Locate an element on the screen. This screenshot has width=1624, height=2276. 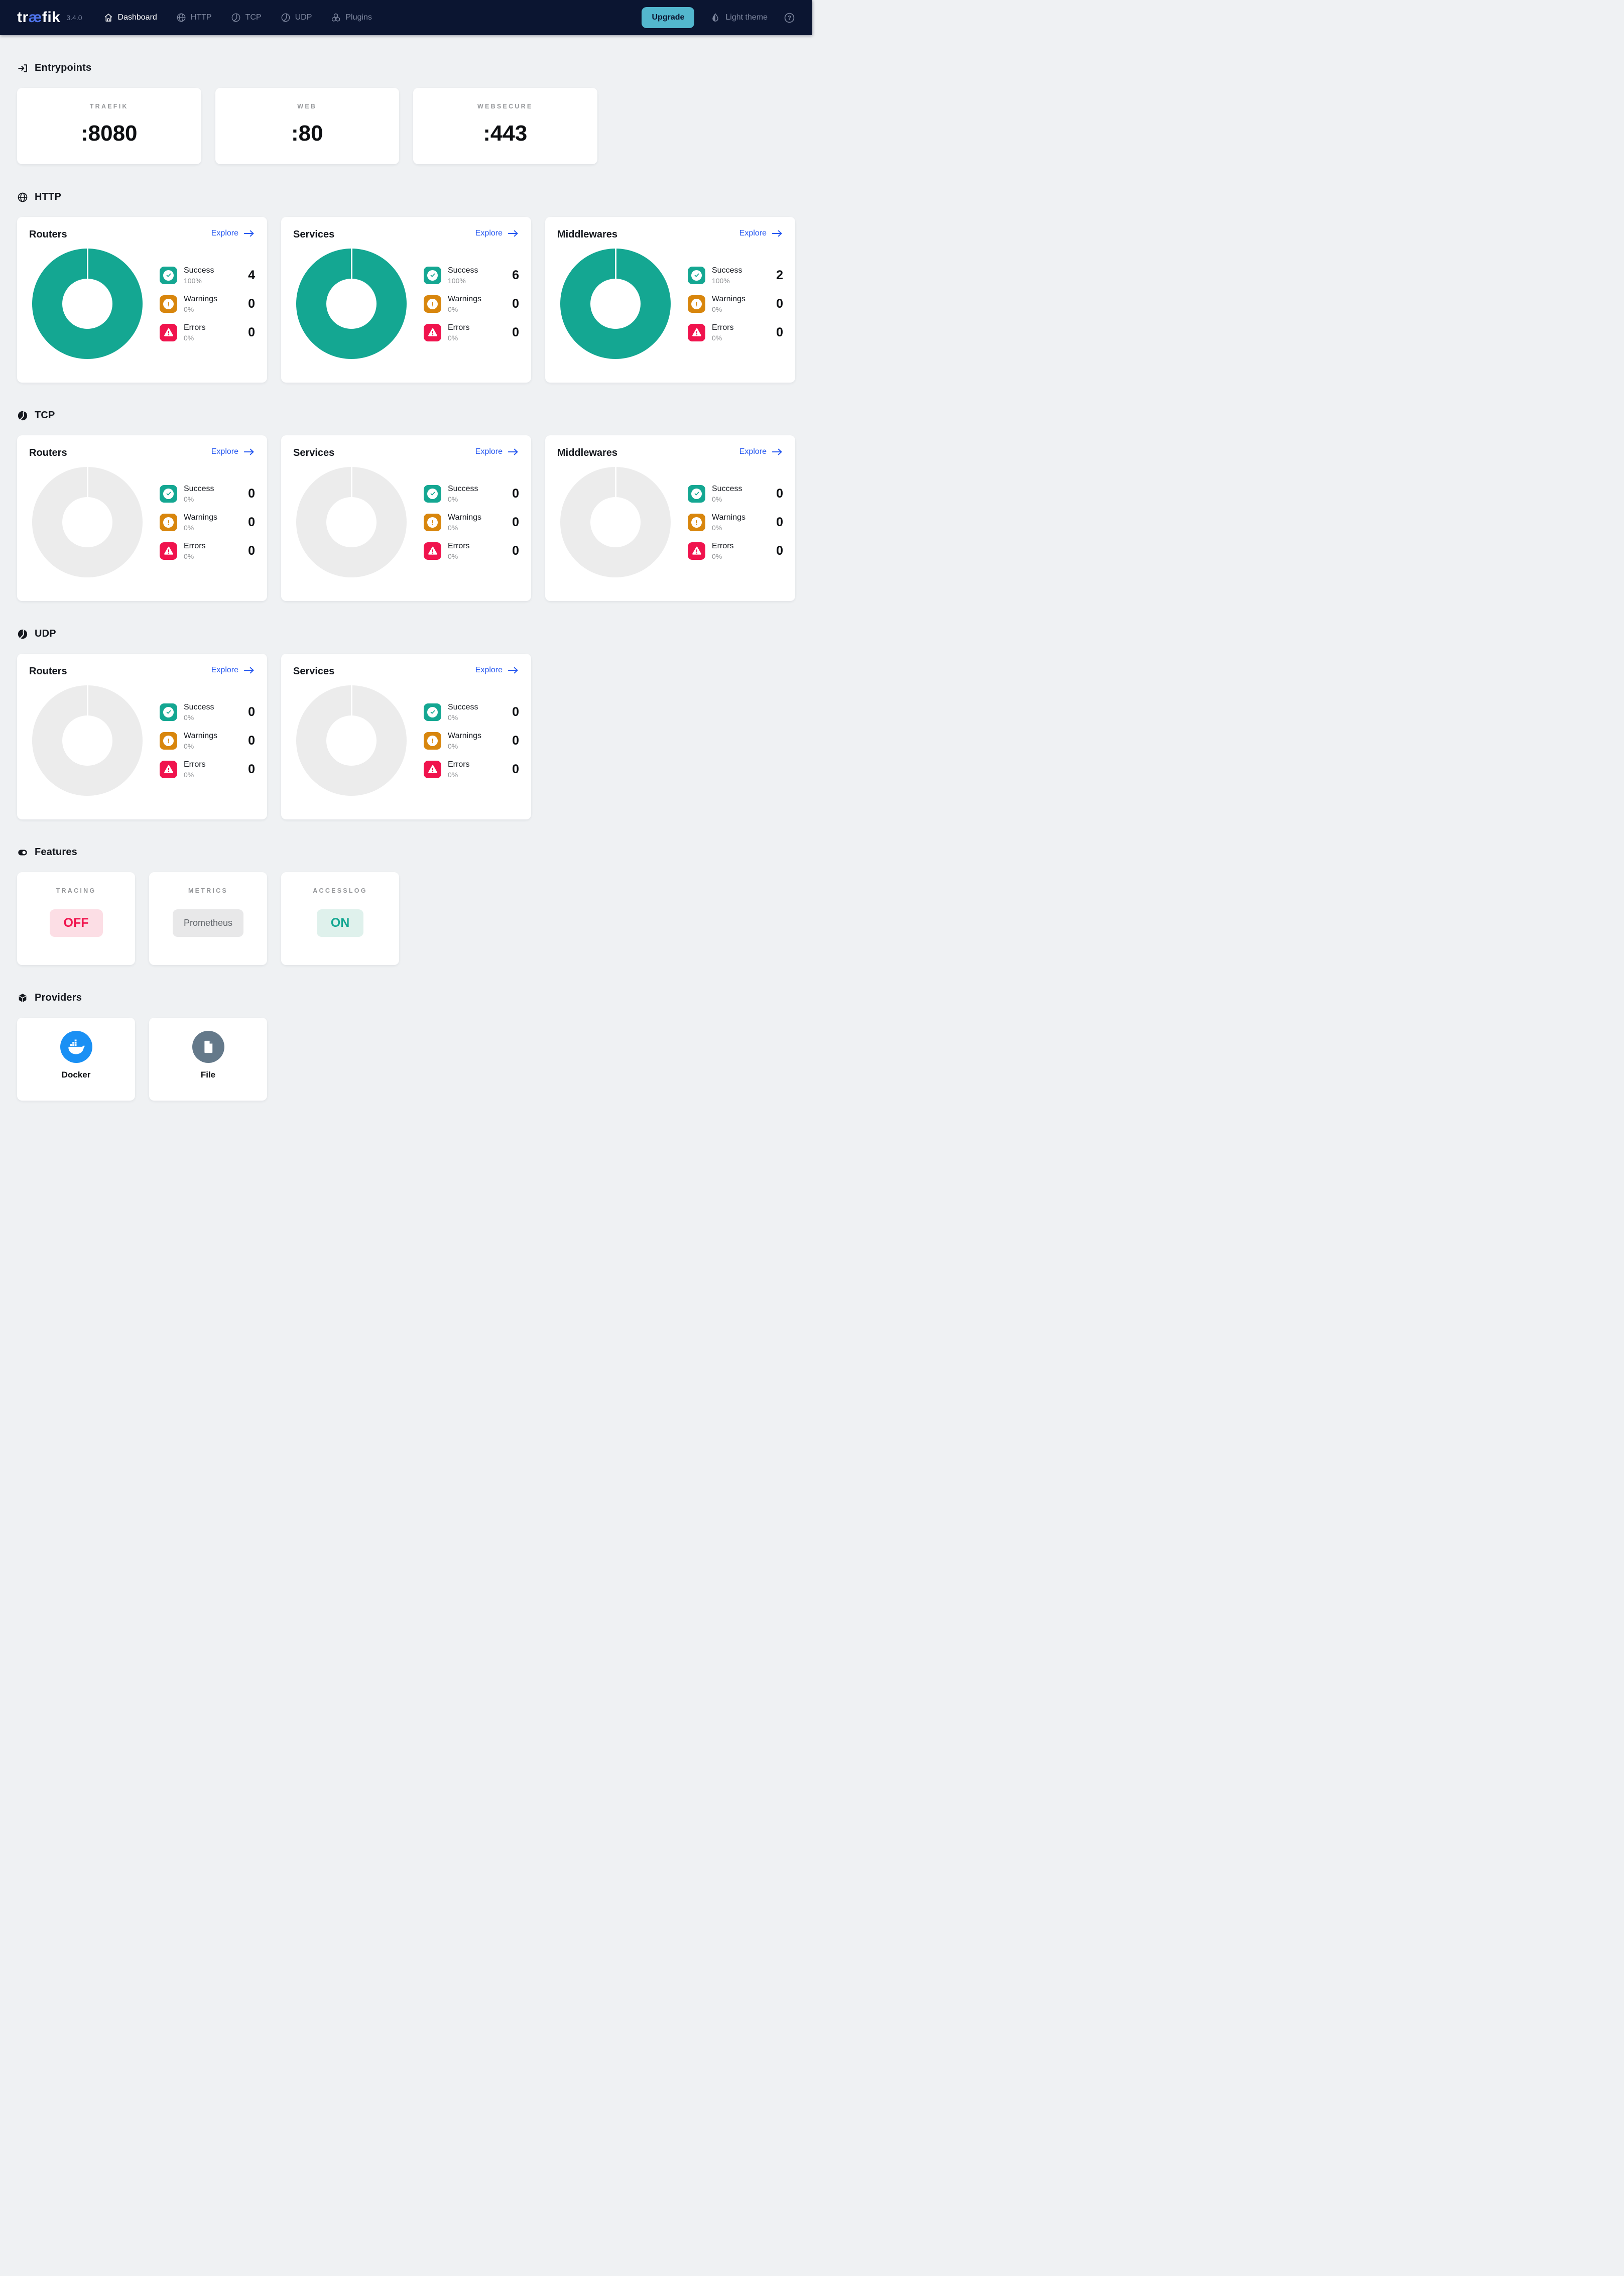
home-icon is located at coordinates (108, 18).